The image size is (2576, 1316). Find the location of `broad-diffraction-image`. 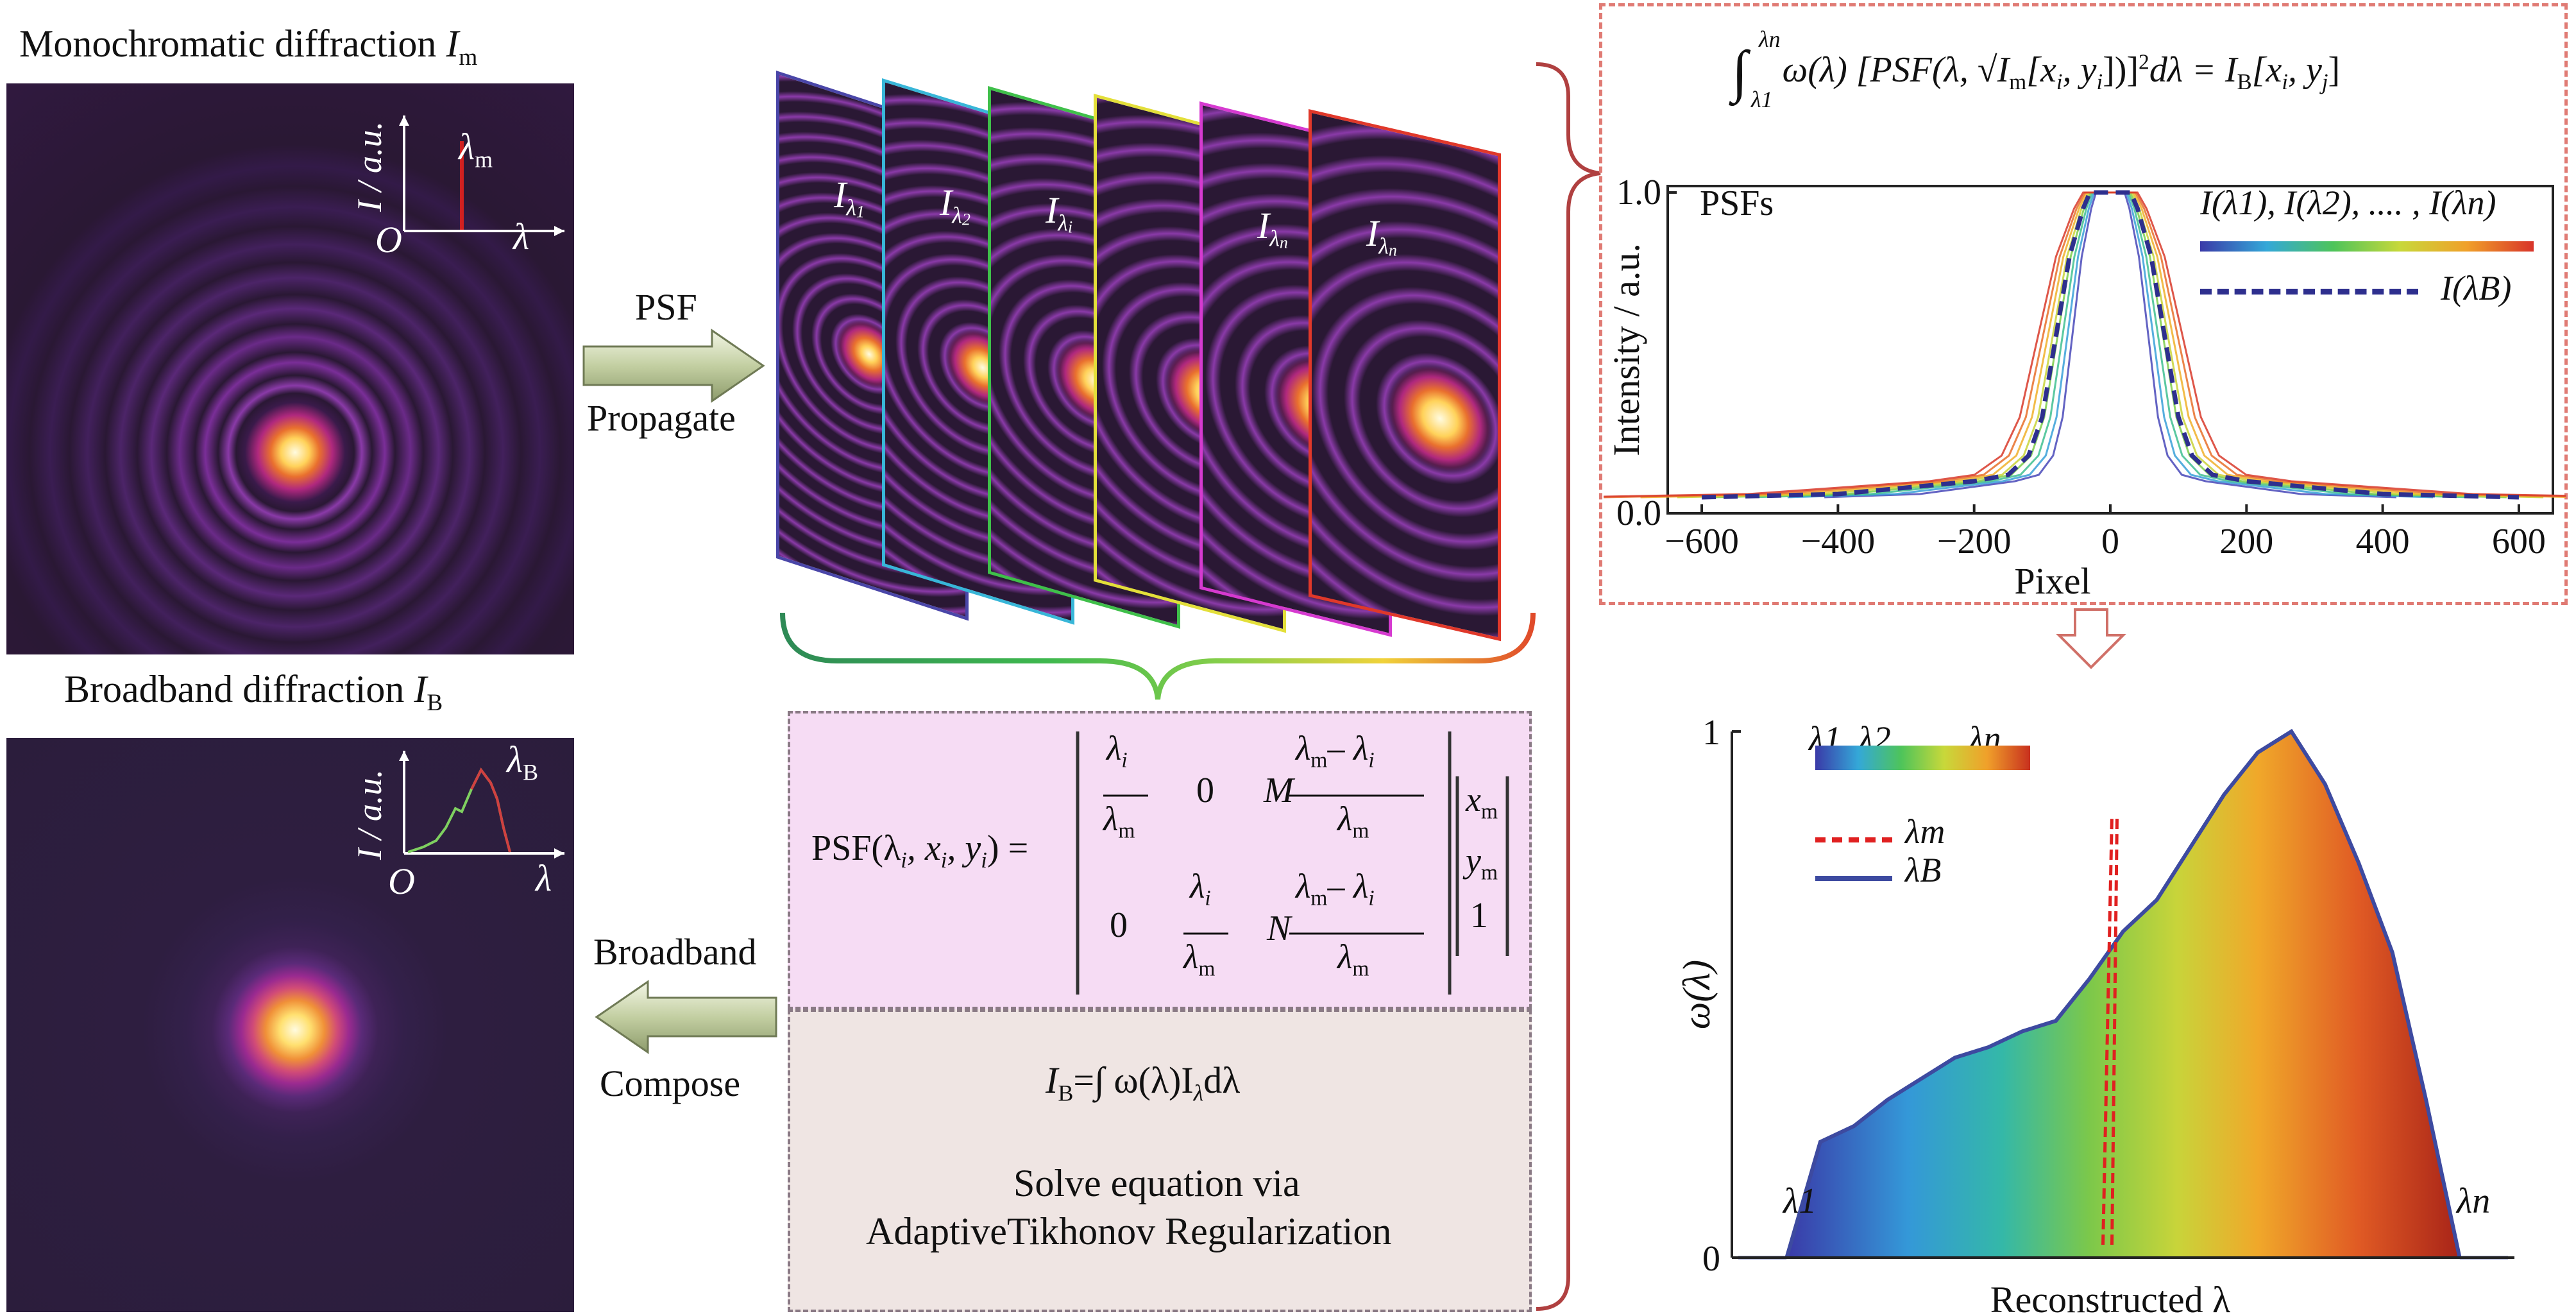

broad-diffraction-image is located at coordinates (290, 1025).